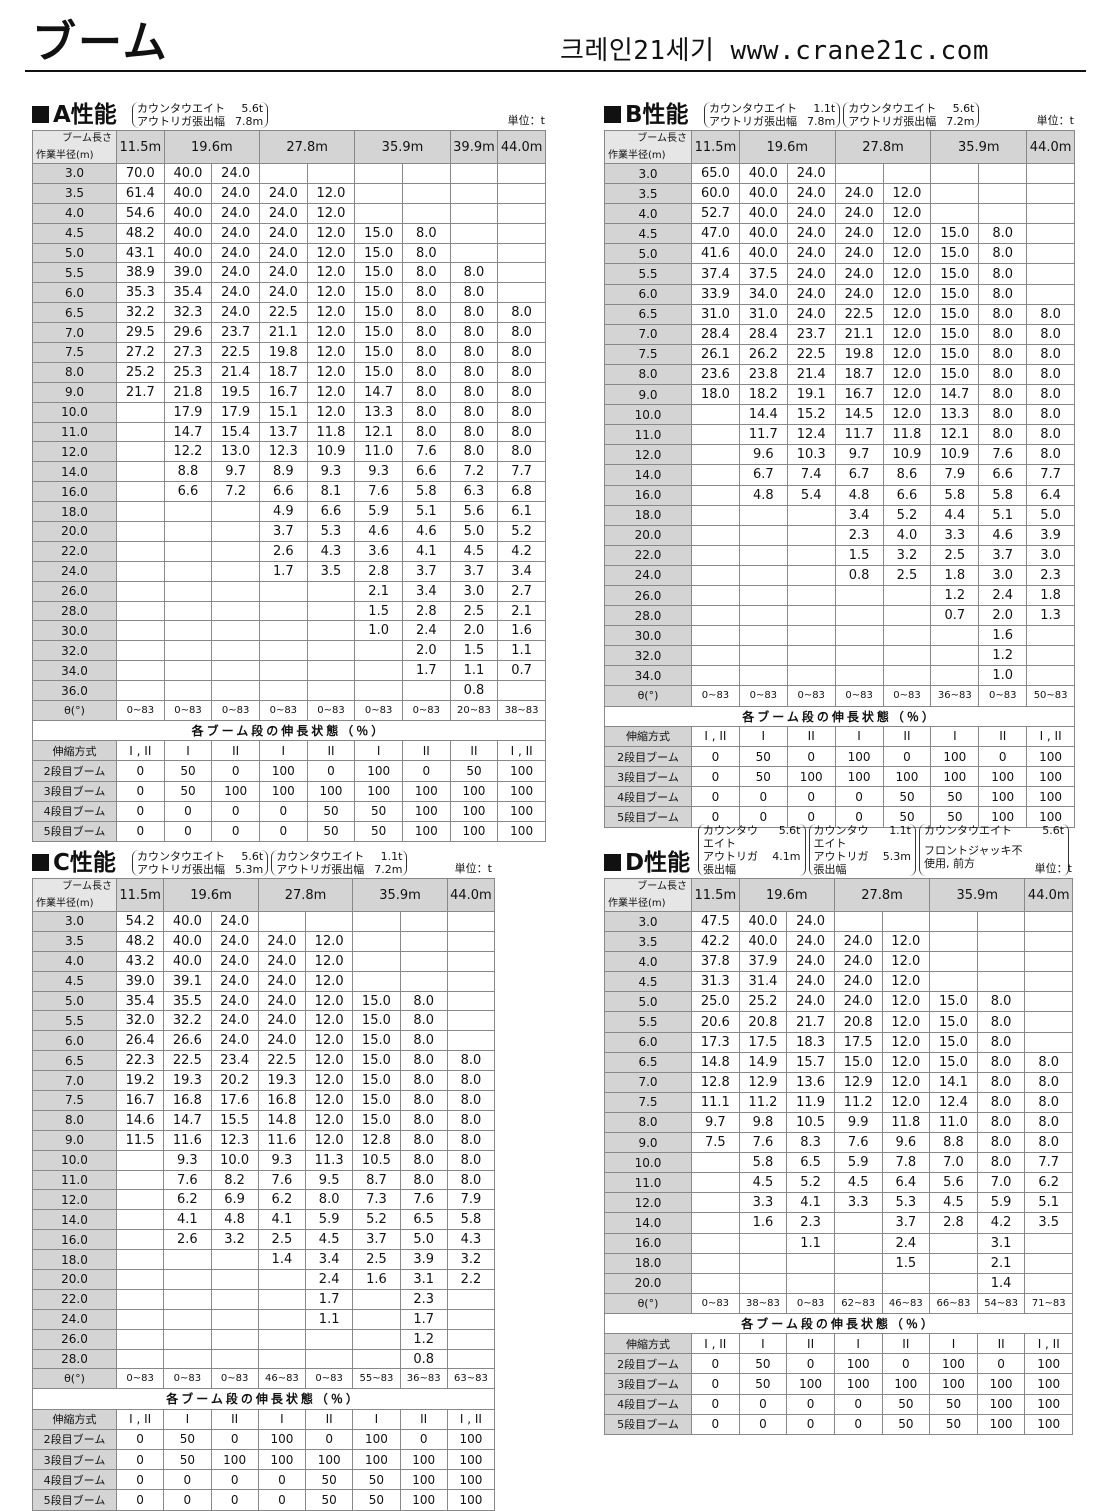 This screenshot has width=1098, height=1511. What do you see at coordinates (187, 1001) in the screenshot?
I see `capacity-cell: 35.5` at bounding box center [187, 1001].